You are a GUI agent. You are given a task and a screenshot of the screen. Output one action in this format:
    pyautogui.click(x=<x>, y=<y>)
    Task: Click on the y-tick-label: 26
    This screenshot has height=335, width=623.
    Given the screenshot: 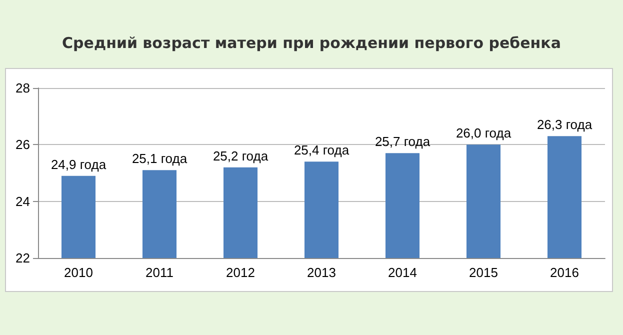 What is the action you would take?
    pyautogui.click(x=23, y=144)
    